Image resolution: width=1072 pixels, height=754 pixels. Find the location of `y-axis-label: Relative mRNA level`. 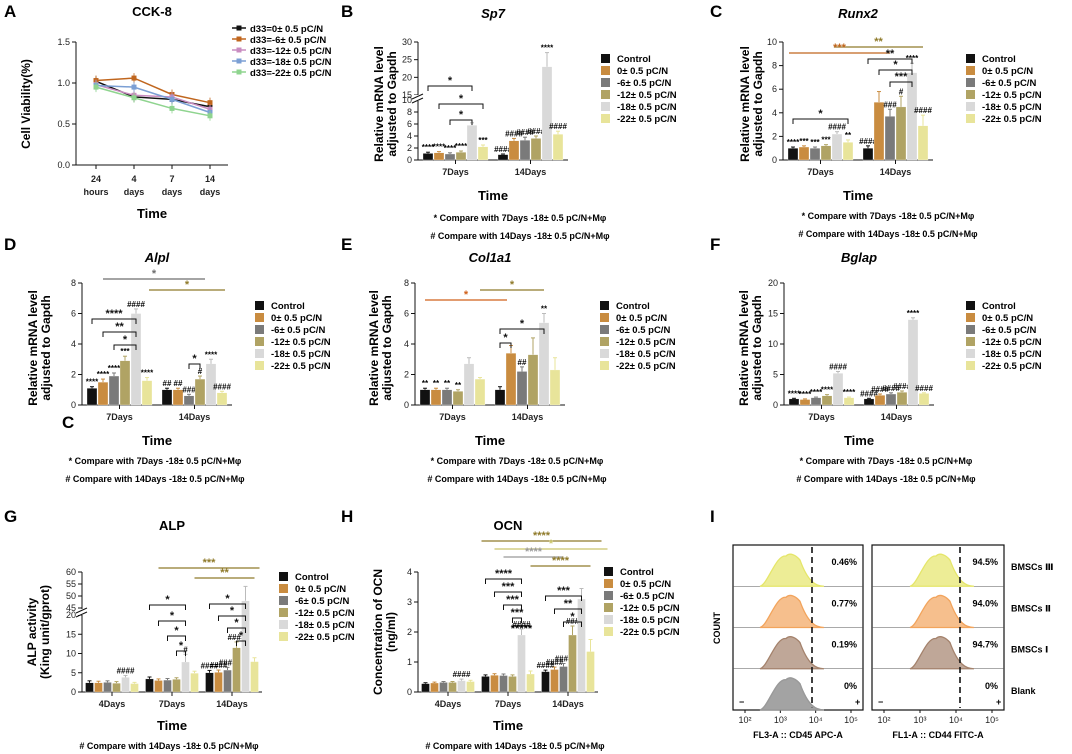

y-axis-label: Relative mRNA level is located at coordinates (744, 348).